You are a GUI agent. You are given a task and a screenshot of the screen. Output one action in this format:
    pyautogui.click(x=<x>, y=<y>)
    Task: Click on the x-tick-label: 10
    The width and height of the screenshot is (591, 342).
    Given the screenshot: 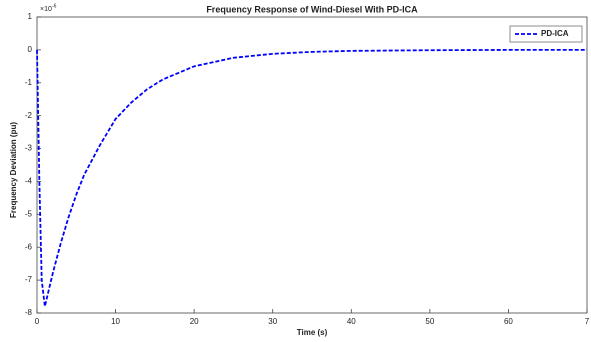 What is the action you would take?
    pyautogui.click(x=115, y=321)
    